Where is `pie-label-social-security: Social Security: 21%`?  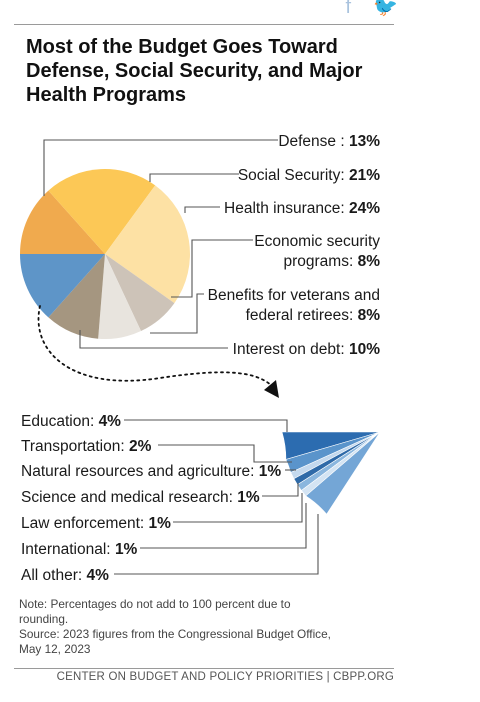 pie-label-social-security: Social Security: 21% is located at coordinates (309, 175).